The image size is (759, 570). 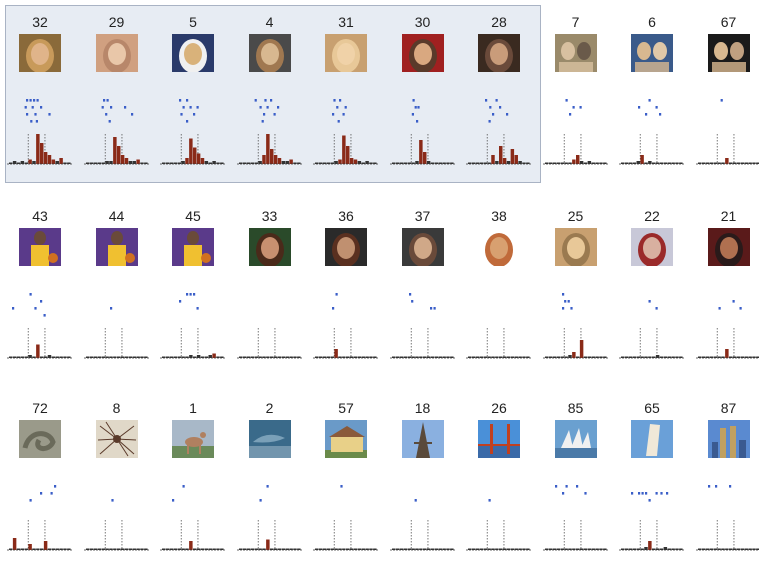 I want to click on opera-house-icon, so click(x=576, y=439).